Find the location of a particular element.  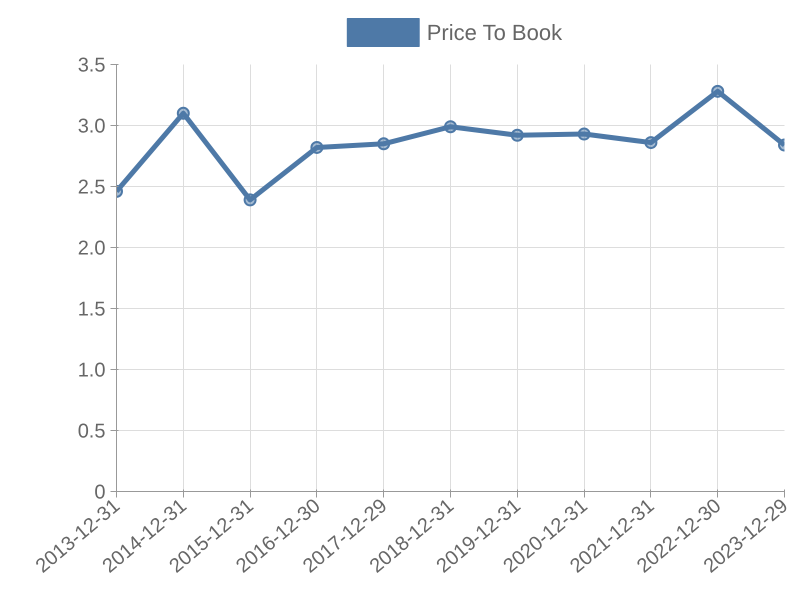

y-tick-label: 1.0 is located at coordinates (92, 371).